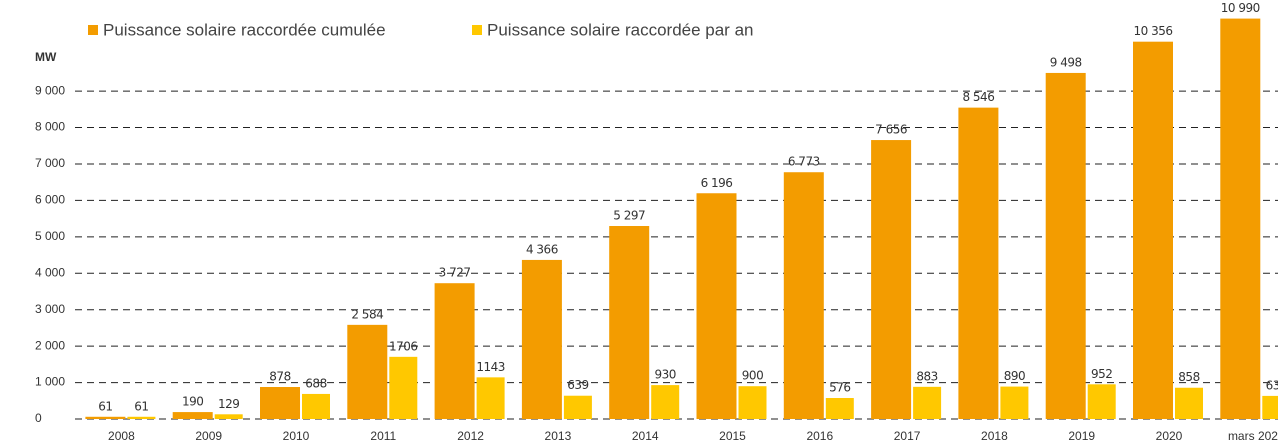  Describe the element at coordinates (279, 377) in the screenshot. I see `value-label: 878` at that location.